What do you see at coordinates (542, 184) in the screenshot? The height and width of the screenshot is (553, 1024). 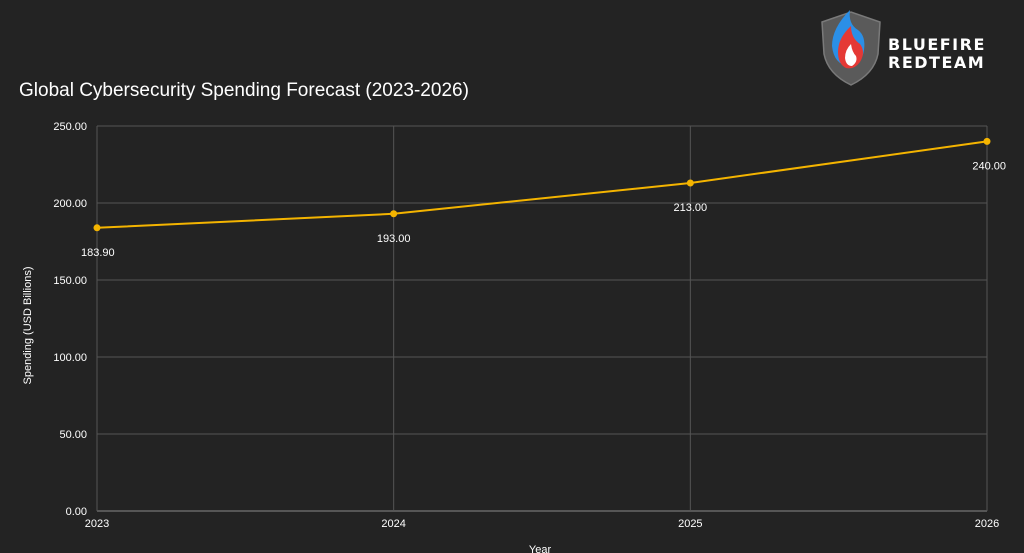 I see `series-line` at bounding box center [542, 184].